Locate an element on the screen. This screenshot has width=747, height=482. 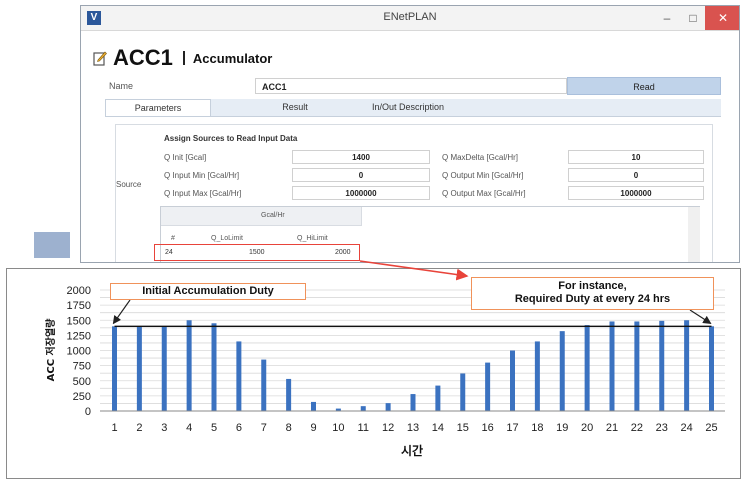
cell-index: 24 is located at coordinates (169, 252).